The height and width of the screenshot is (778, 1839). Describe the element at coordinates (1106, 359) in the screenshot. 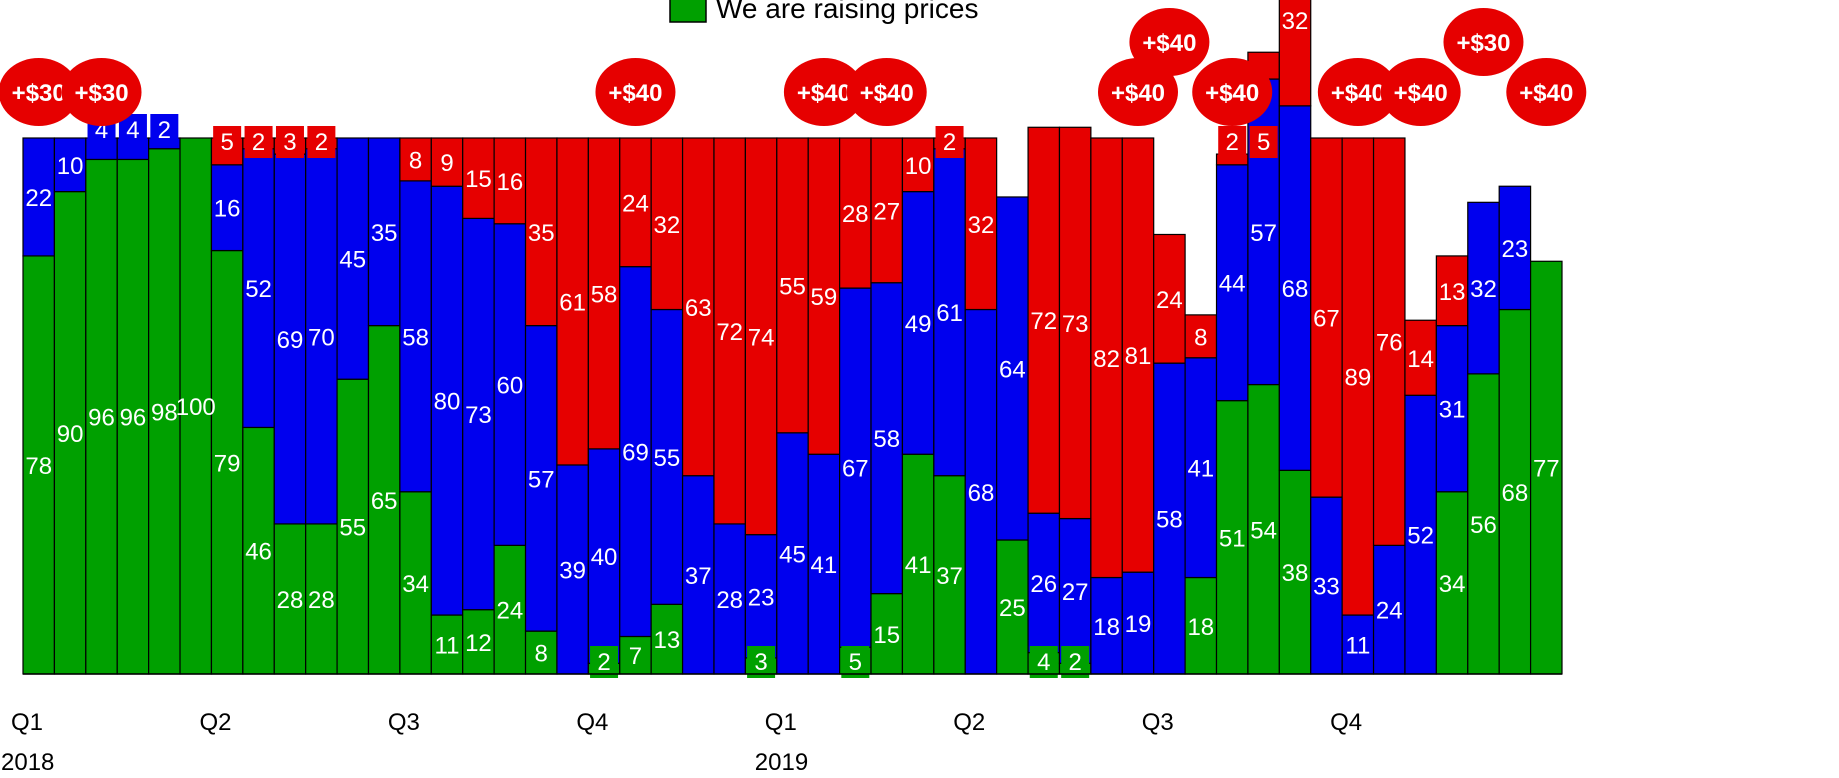

I see `data-label-red: 82` at that location.